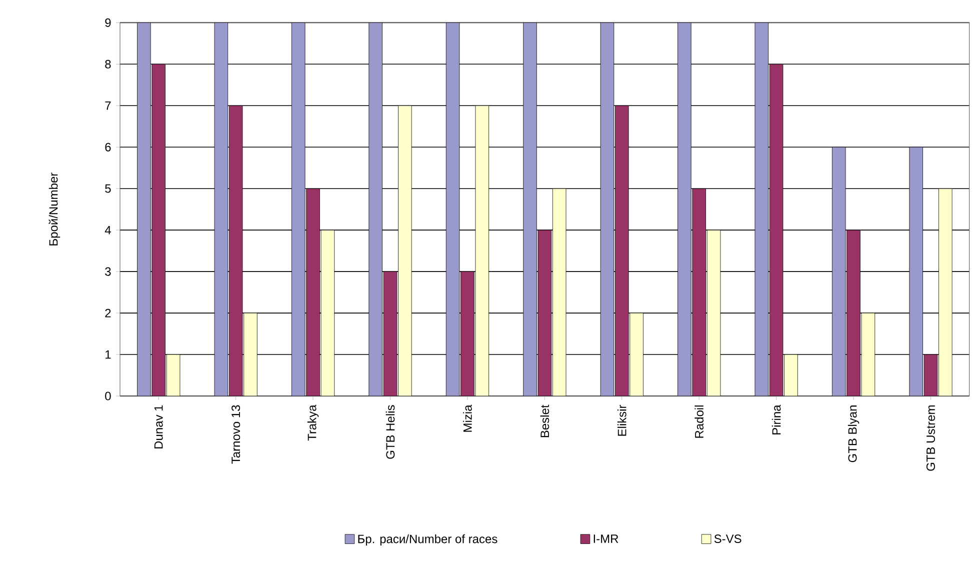  Describe the element at coordinates (930, 438) in the screenshot. I see `x-tick-label: GTB Ustrem` at that location.